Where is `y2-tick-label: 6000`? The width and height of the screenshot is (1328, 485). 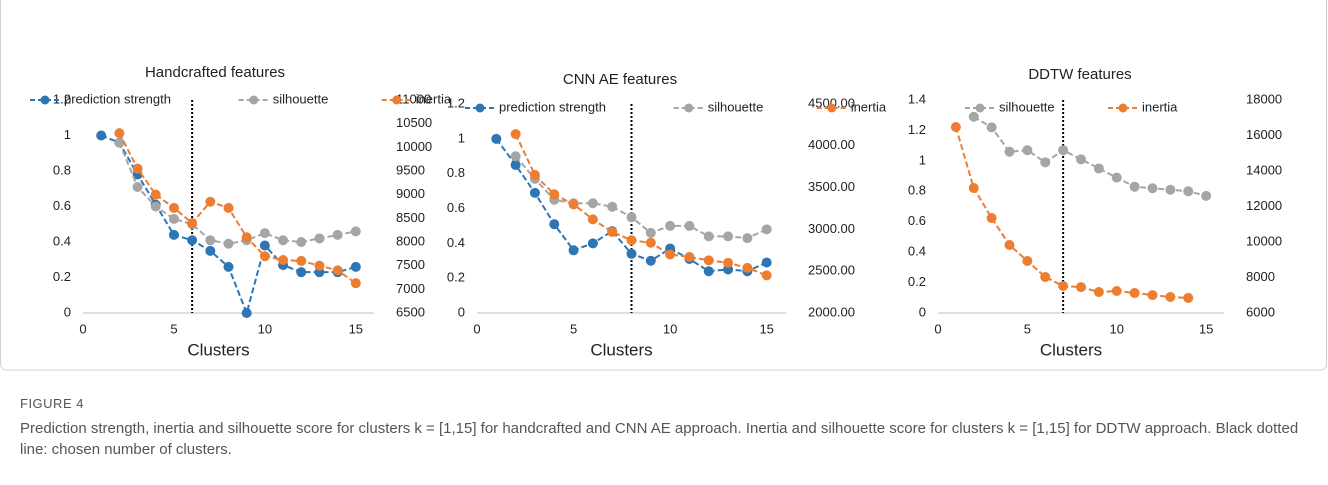
y2-tick-label: 6000 is located at coordinates (1260, 311).